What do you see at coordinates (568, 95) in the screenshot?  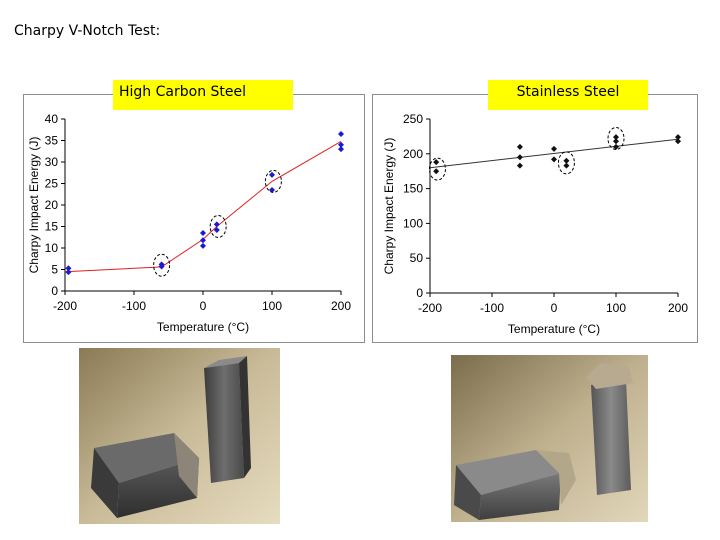 I see `label-stainless-steel: Stainless Steel` at bounding box center [568, 95].